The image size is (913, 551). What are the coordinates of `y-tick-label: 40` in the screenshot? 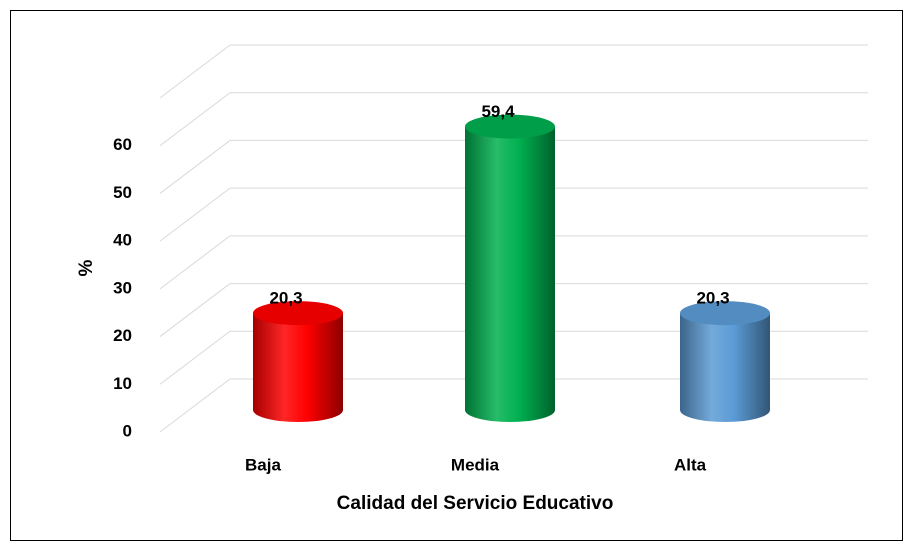 It's located at (122, 240).